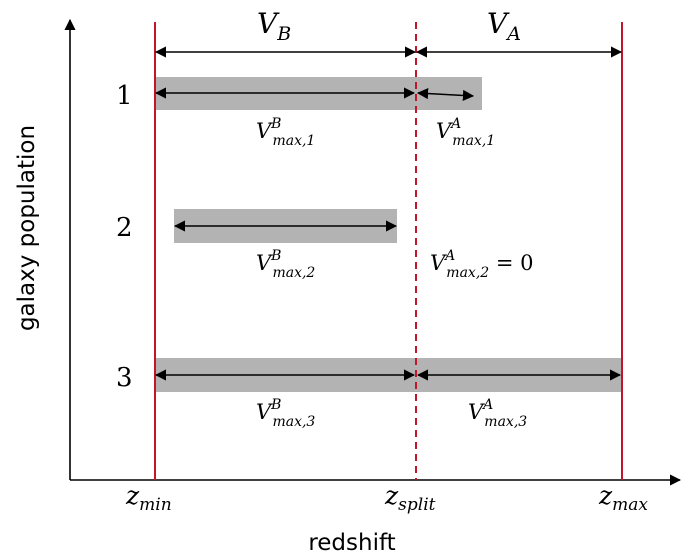 This screenshot has height=557, width=689. I want to click on population-1-number: 1, so click(124, 96).